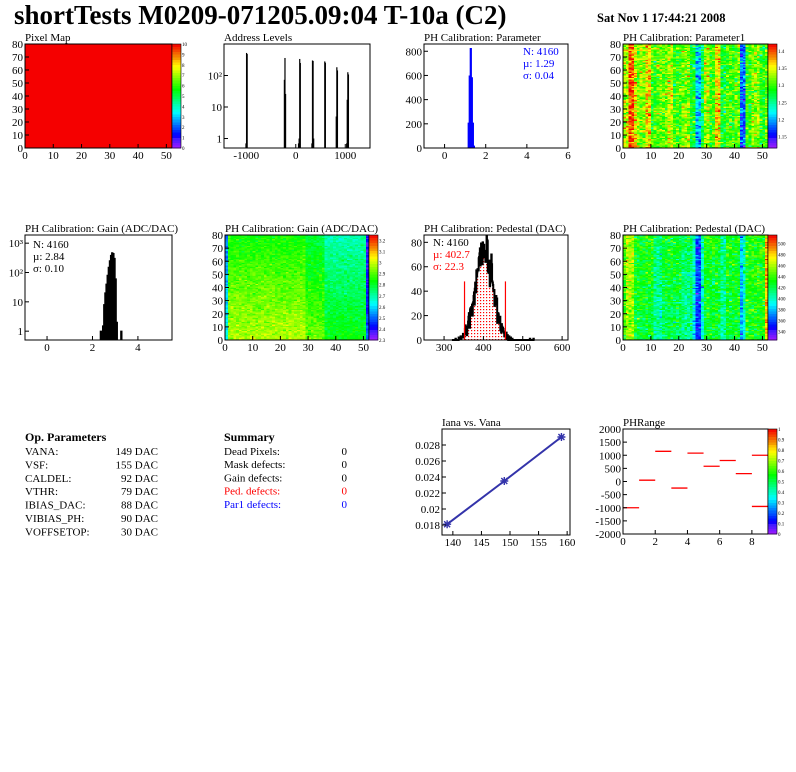 The image size is (796, 772). What do you see at coordinates (131, 96) in the screenshot?
I see `heatmap-column` at bounding box center [131, 96].